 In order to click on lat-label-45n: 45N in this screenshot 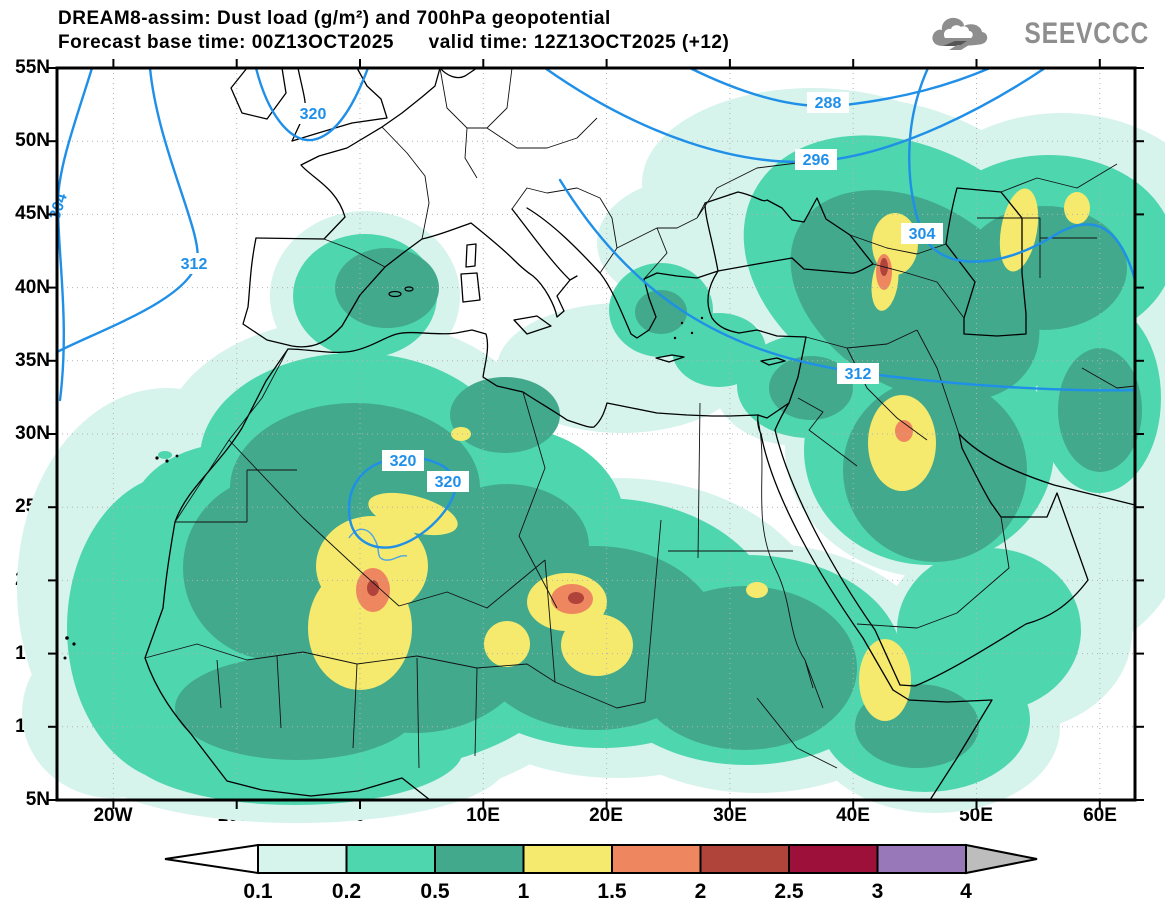, I will do `click(32, 213)`.